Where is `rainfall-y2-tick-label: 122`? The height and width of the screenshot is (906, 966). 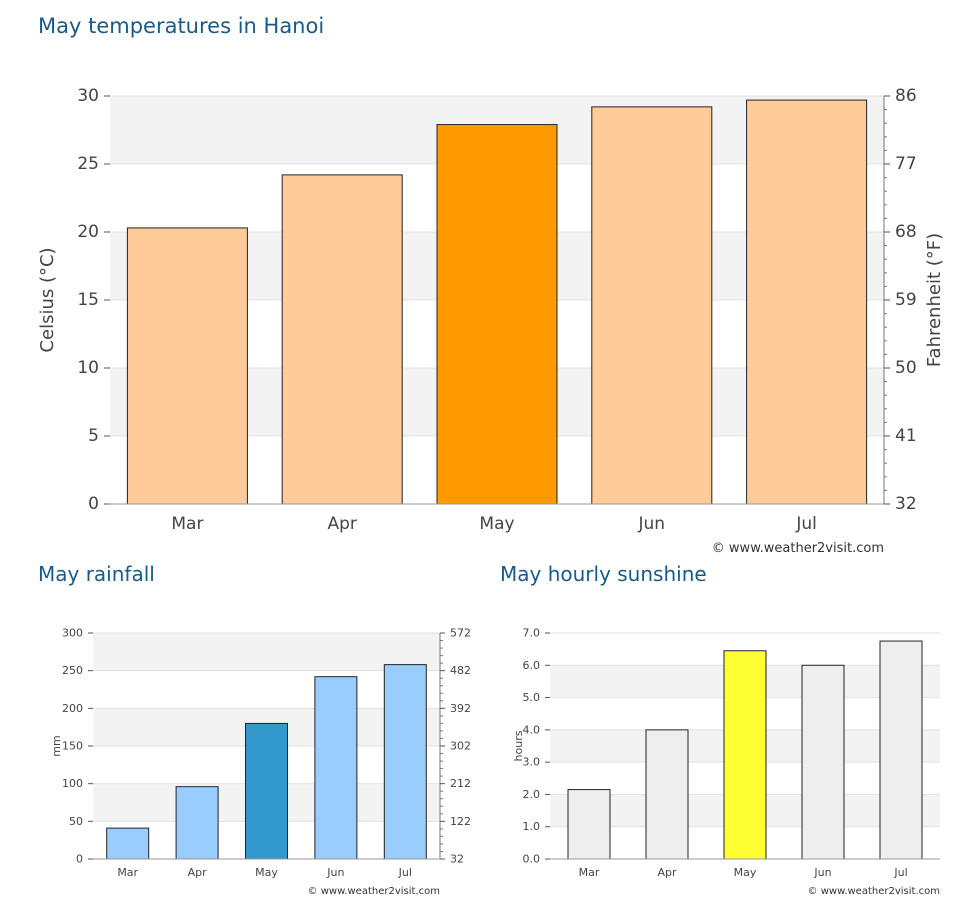
rainfall-y2-tick-label: 122 is located at coordinates (460, 821).